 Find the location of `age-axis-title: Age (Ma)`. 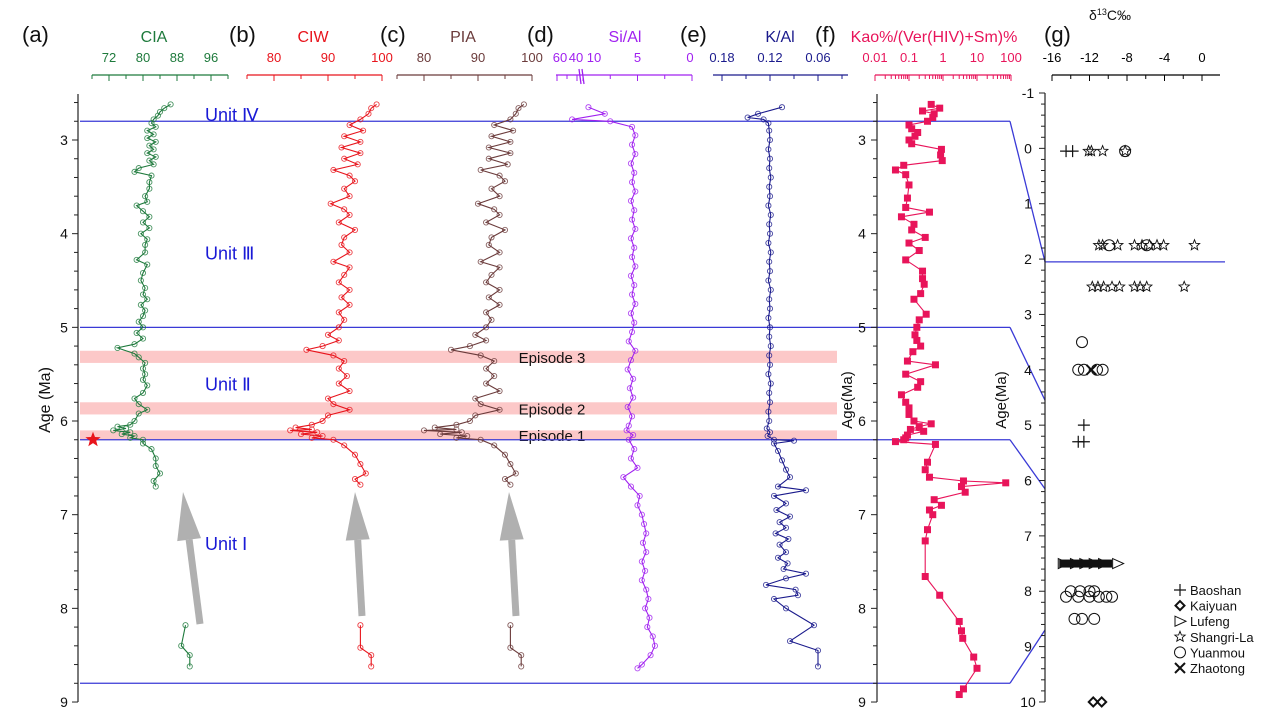

age-axis-title: Age (Ma) is located at coordinates (45, 400).